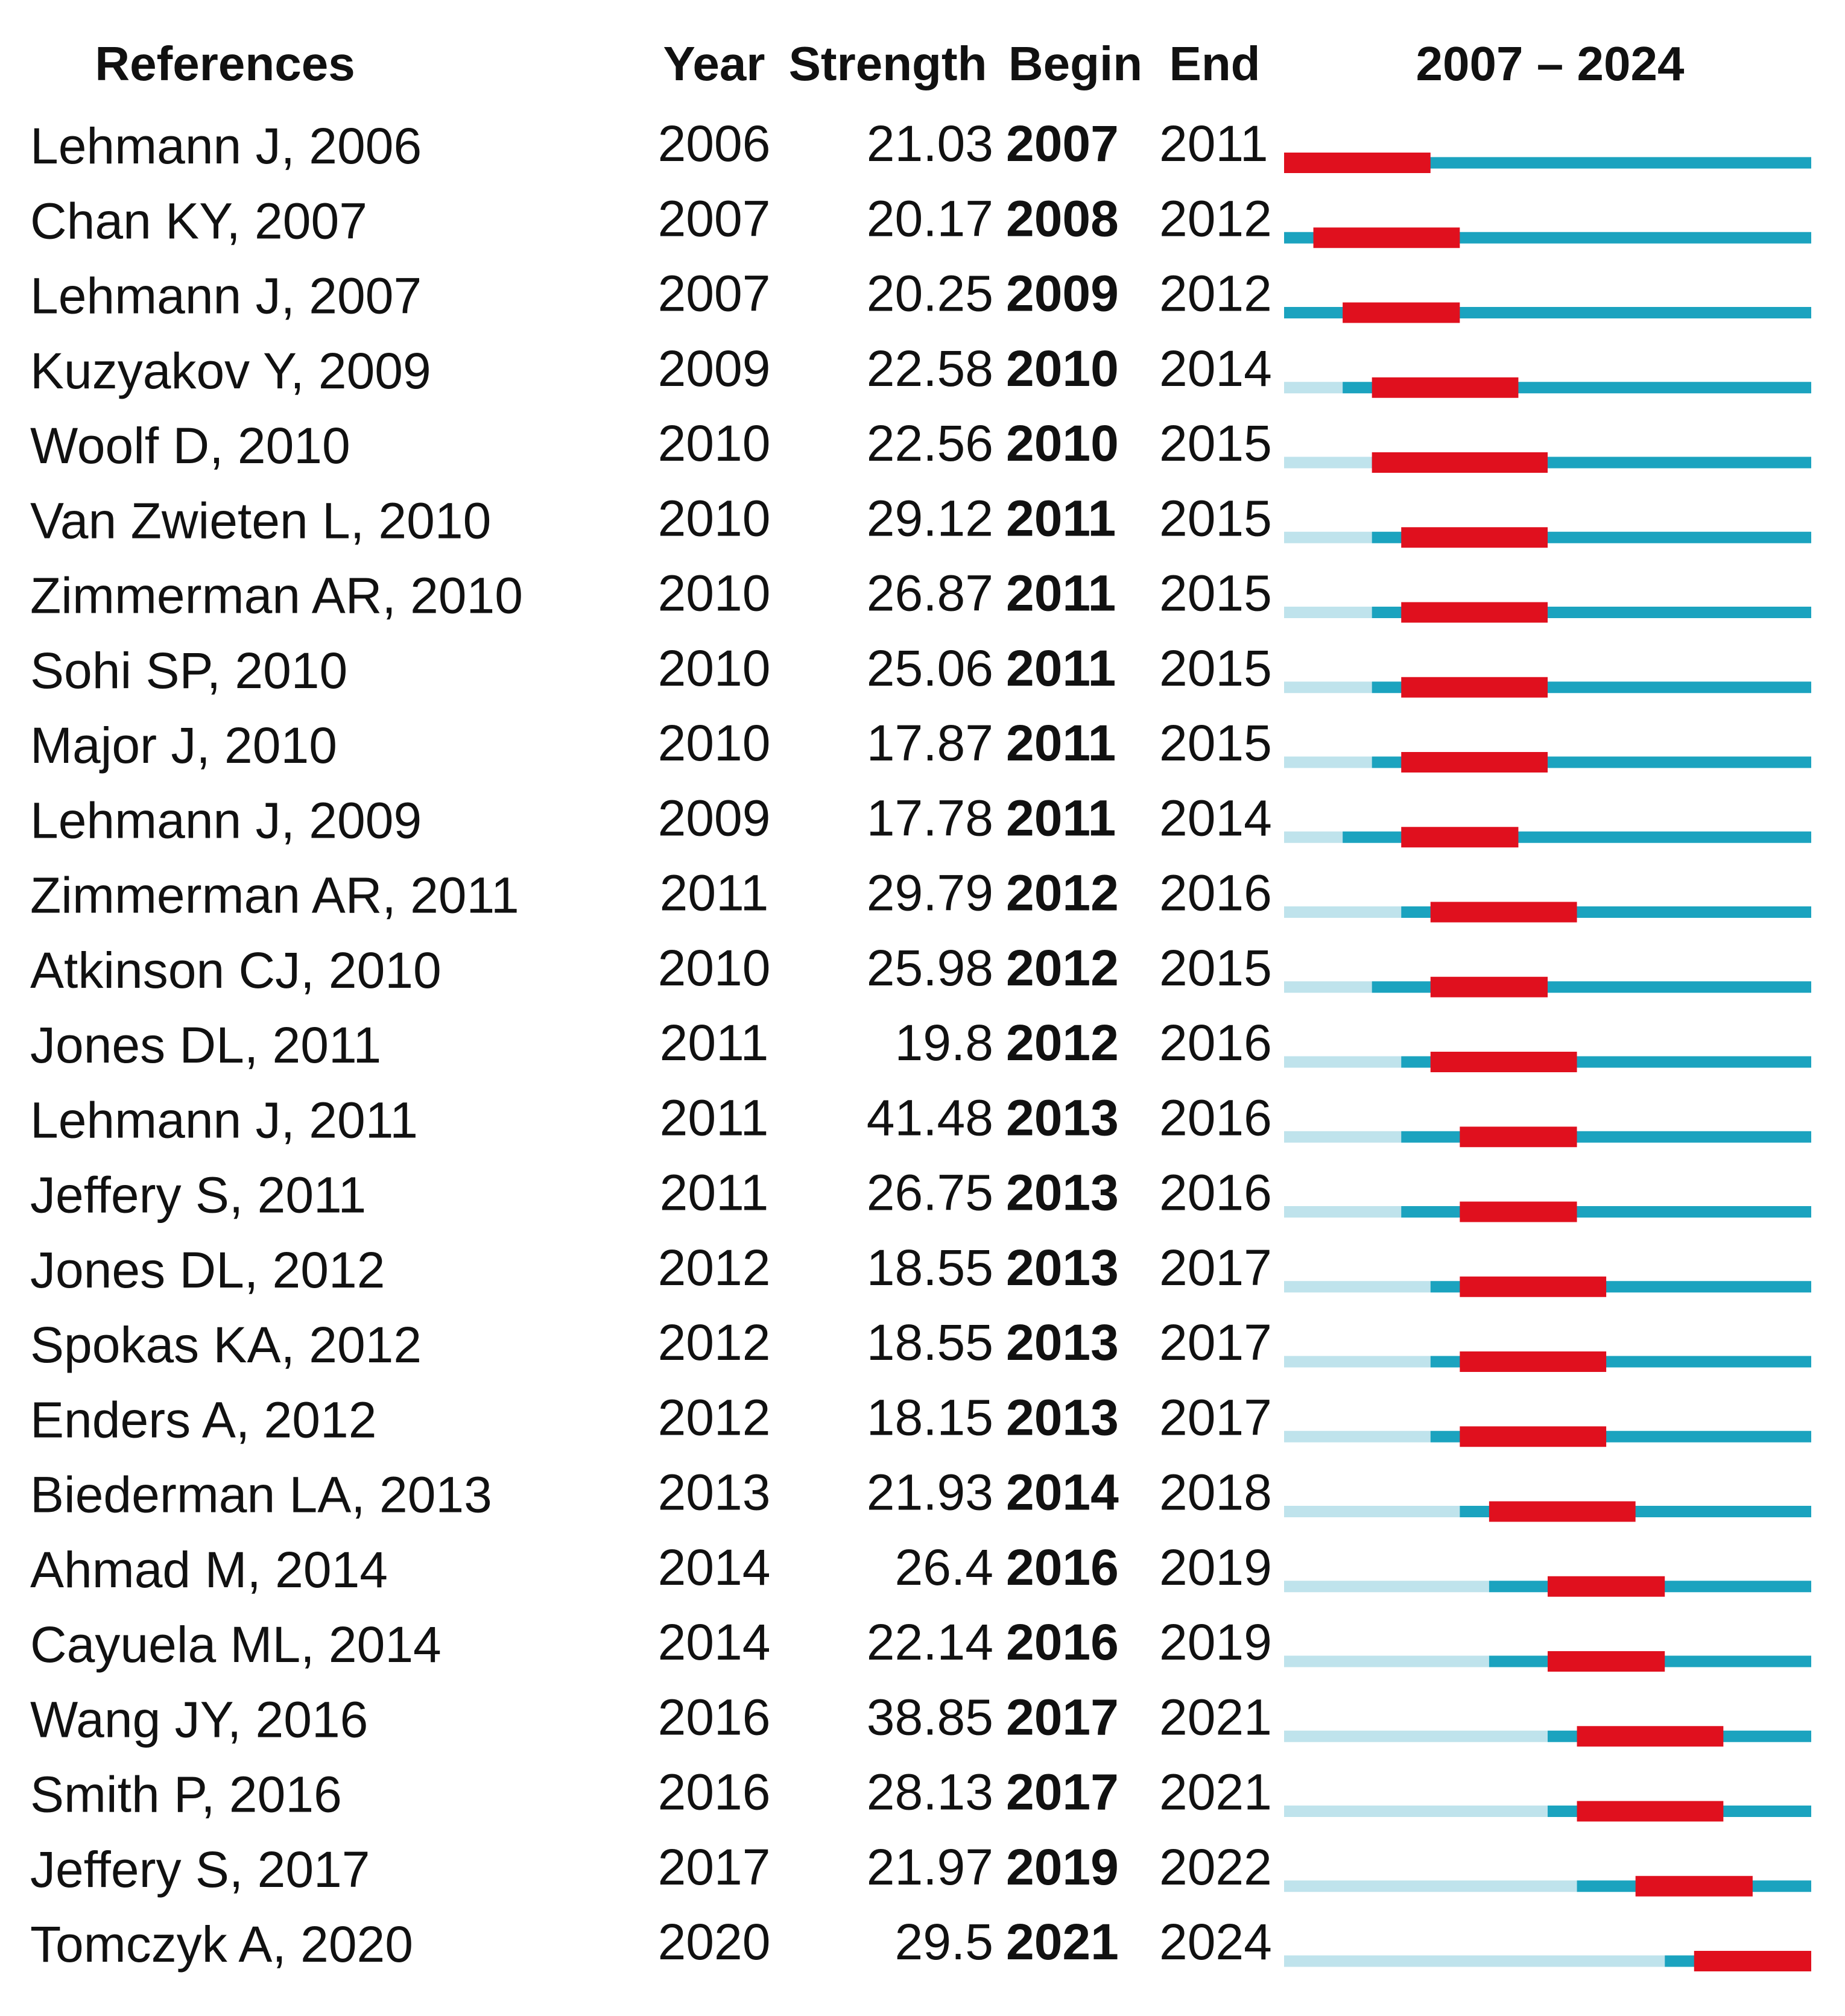 The image size is (1845, 2016). I want to click on reference: Cayuela ML, 2014, so click(235, 1644).